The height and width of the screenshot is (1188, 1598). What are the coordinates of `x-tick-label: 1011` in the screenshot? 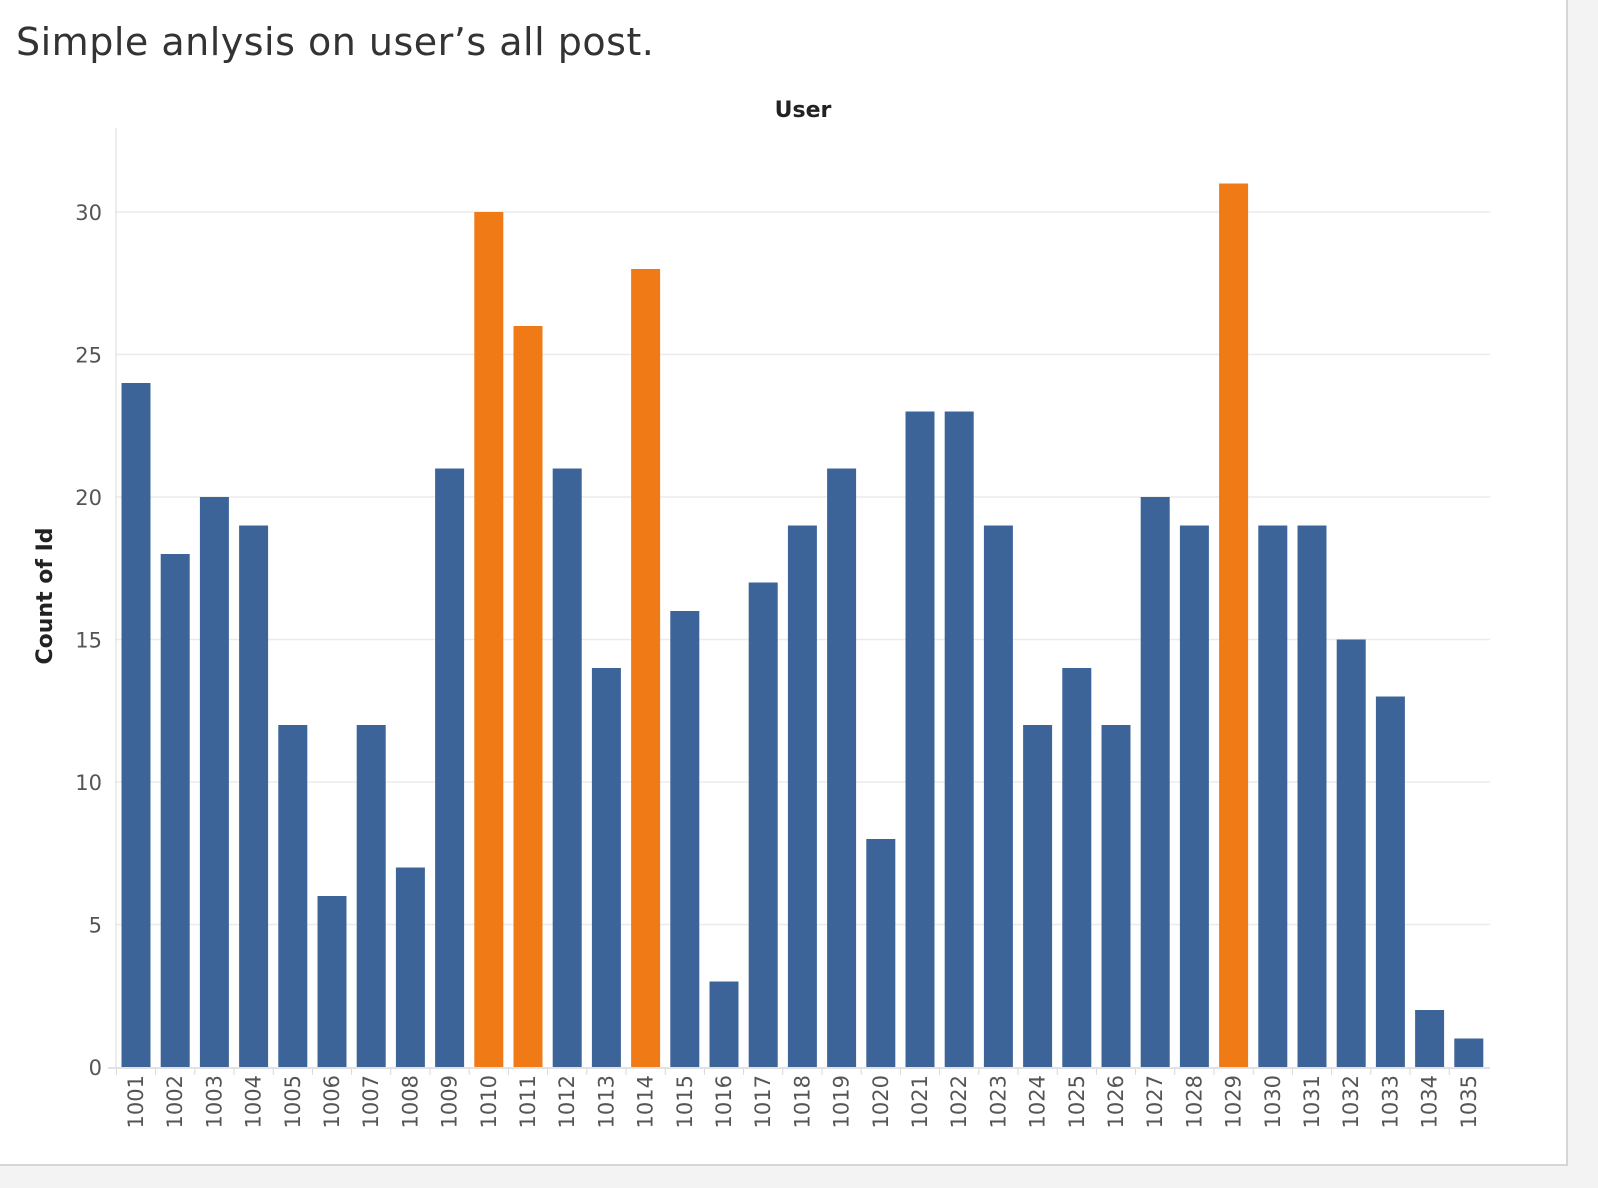 It's located at (528, 1101).